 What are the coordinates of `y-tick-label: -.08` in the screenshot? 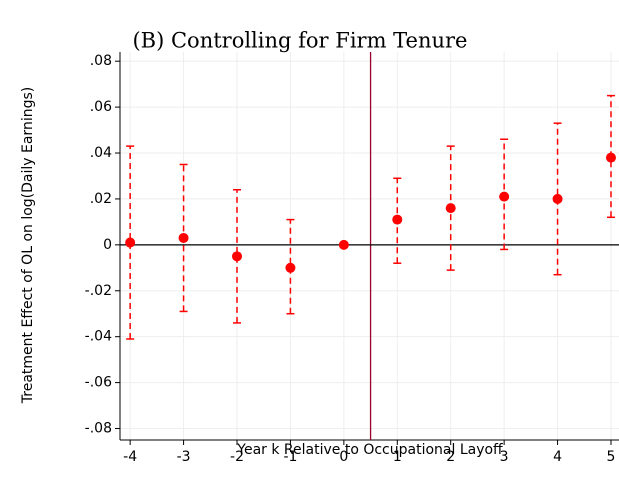 It's located at (98, 429).